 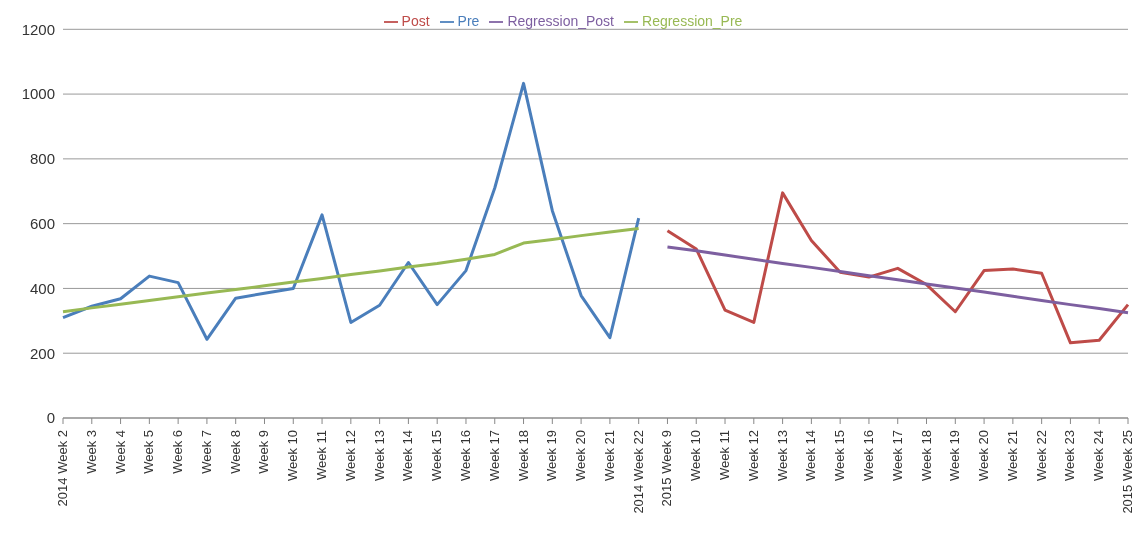 I want to click on x-tick-label: Week 8, so click(x=235, y=452).